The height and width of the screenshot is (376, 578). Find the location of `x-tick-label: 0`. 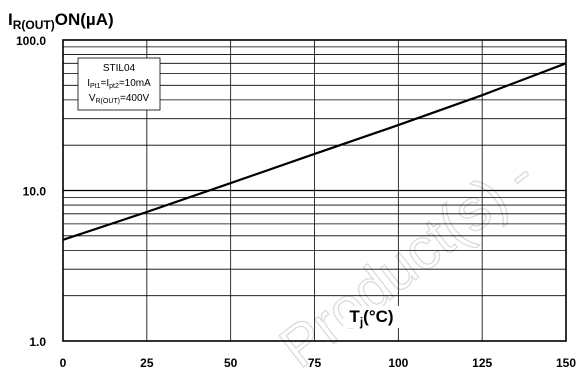

x-tick-label: 0 is located at coordinates (63, 363).